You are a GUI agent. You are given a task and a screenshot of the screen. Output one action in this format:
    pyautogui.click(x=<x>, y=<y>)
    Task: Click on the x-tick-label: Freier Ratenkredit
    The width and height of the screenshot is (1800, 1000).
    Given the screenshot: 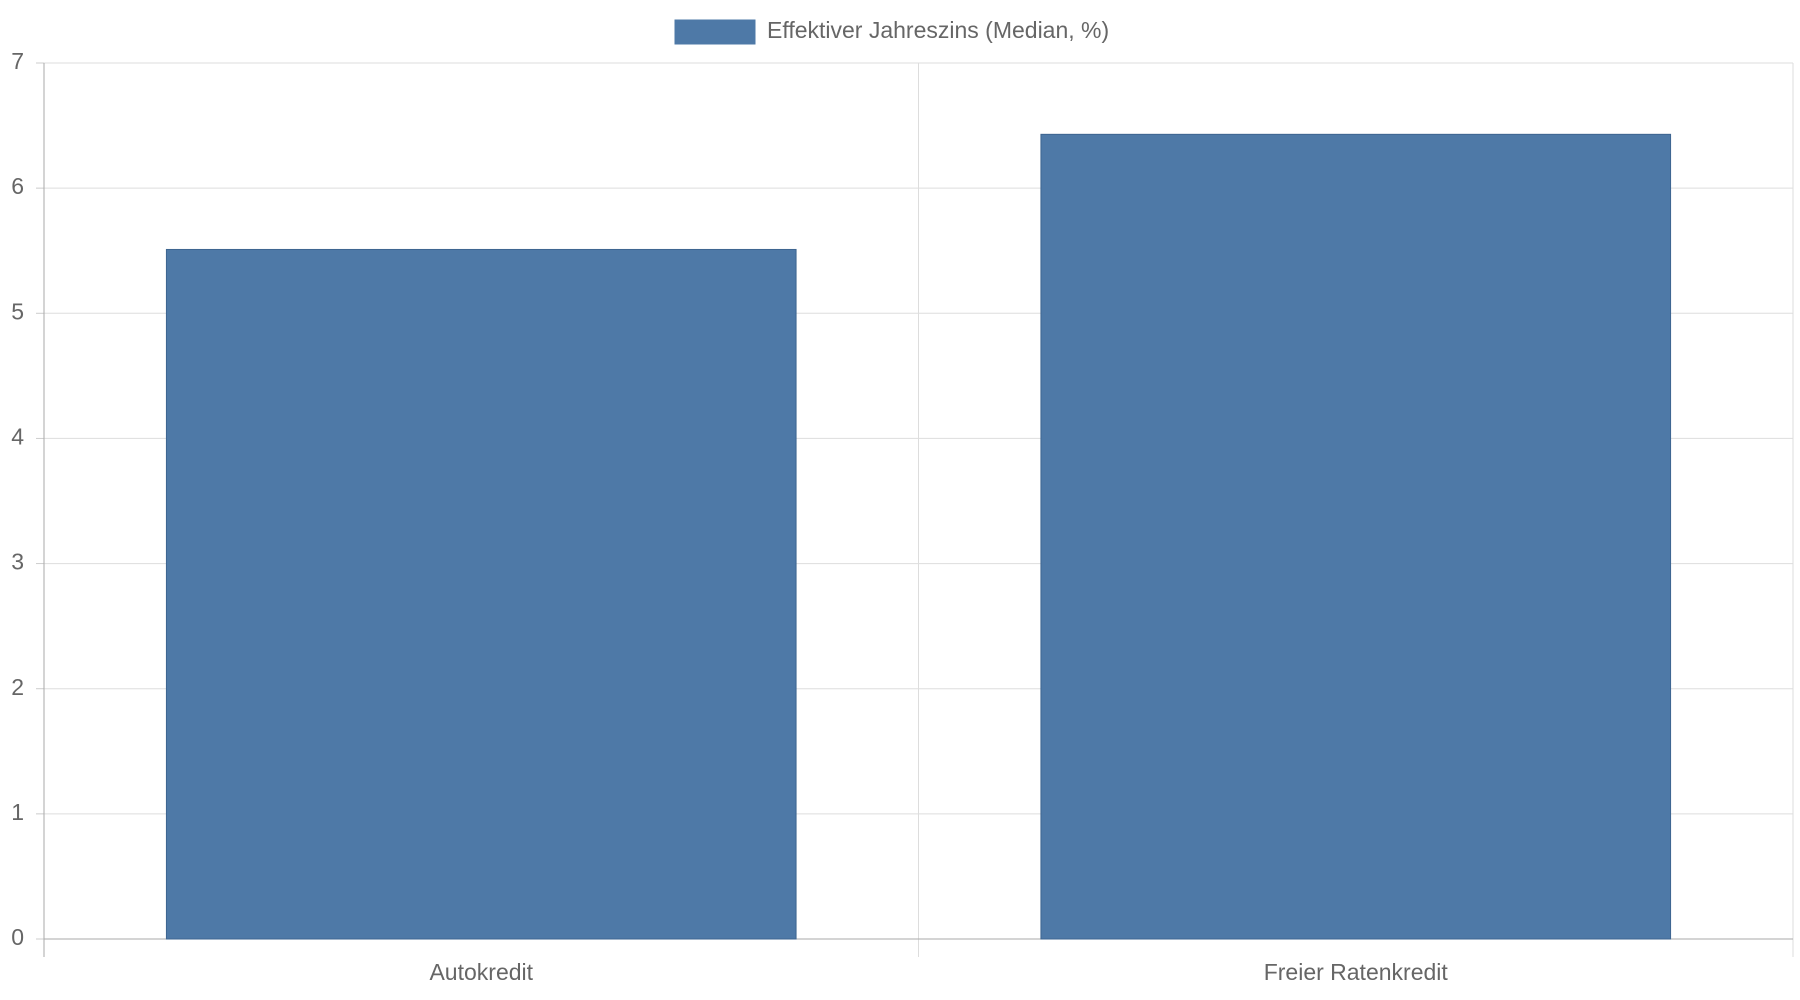 What is the action you would take?
    pyautogui.click(x=1356, y=972)
    